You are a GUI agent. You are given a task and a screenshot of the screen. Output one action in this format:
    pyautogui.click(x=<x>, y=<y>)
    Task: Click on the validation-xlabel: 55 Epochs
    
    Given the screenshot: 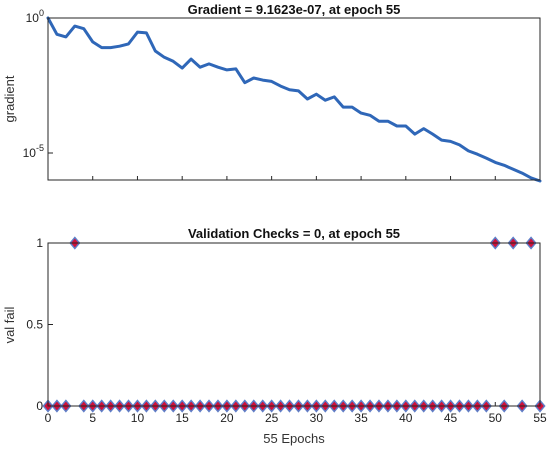 What is the action you would take?
    pyautogui.click(x=294, y=438)
    